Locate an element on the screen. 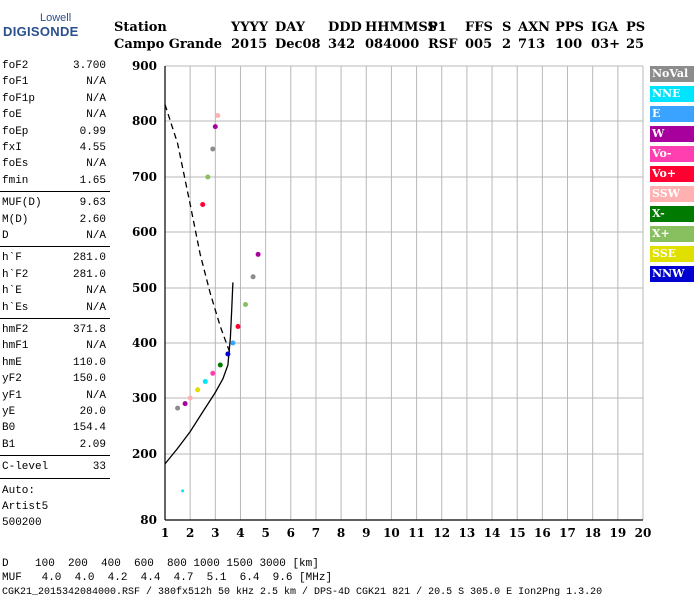  legend-item-noval: NoVal is located at coordinates (672, 74).